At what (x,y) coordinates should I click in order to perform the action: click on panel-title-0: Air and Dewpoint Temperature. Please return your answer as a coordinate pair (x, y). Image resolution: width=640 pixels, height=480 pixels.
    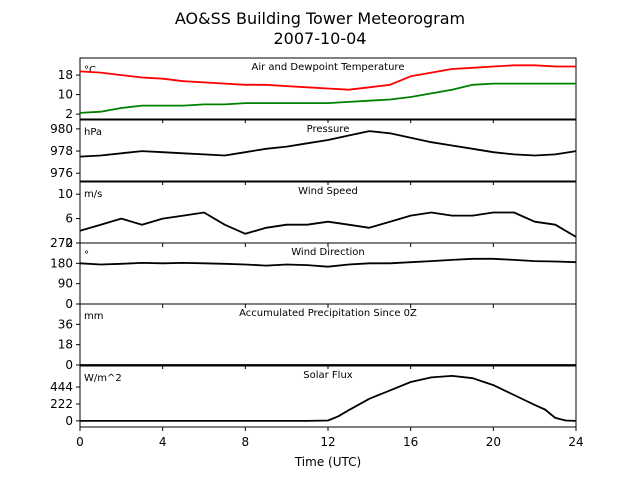
    Looking at the image, I should click on (328, 67).